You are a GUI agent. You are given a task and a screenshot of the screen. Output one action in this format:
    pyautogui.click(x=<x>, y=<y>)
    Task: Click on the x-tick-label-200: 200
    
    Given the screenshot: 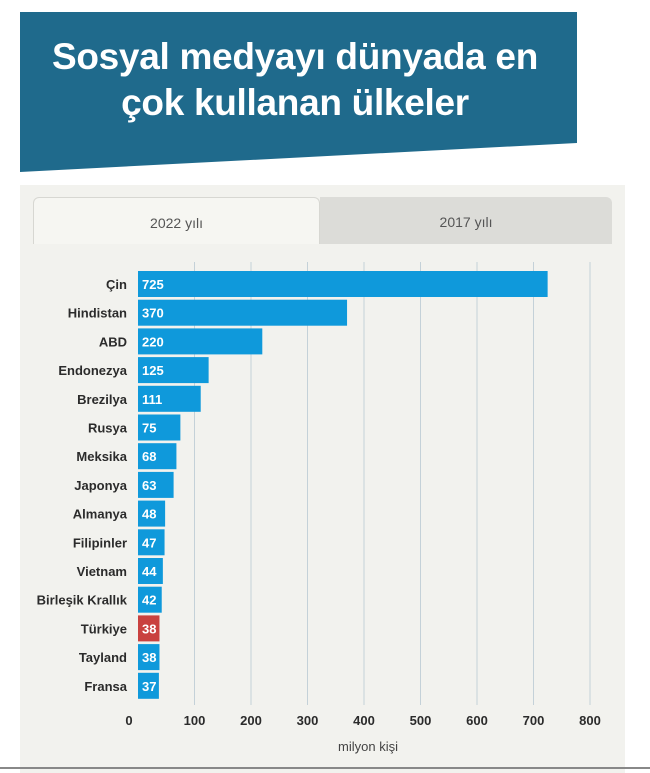 What is the action you would take?
    pyautogui.click(x=251, y=720)
    